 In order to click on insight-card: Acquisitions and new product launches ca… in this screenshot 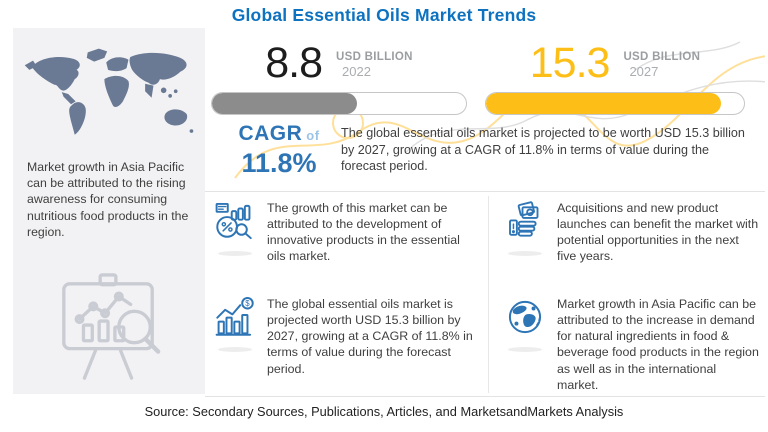, I will do `click(631, 232)`.